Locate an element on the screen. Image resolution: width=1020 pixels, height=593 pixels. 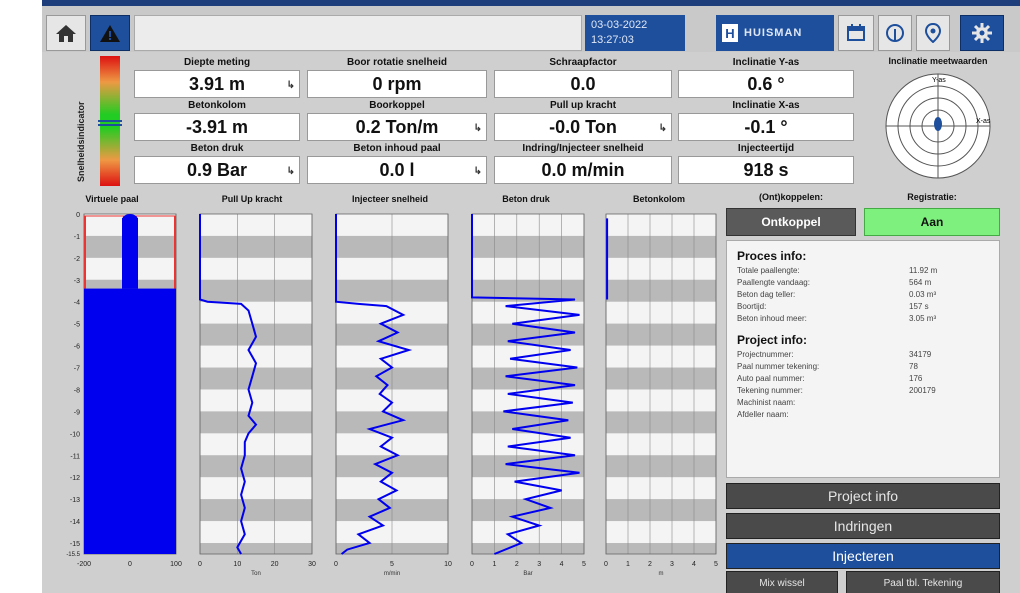
info-row: Paallengte vandaag: 564 m is located at coordinates (863, 283).